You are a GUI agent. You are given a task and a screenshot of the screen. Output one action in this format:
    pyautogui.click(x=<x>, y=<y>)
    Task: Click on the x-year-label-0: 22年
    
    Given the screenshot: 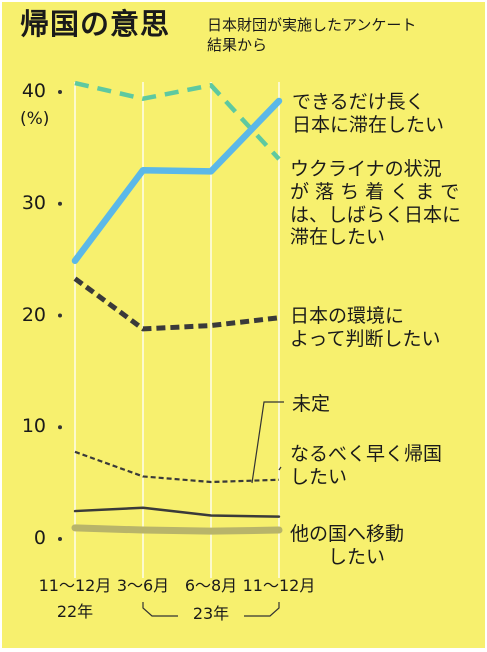 What is the action you would take?
    pyautogui.click(x=75, y=611)
    